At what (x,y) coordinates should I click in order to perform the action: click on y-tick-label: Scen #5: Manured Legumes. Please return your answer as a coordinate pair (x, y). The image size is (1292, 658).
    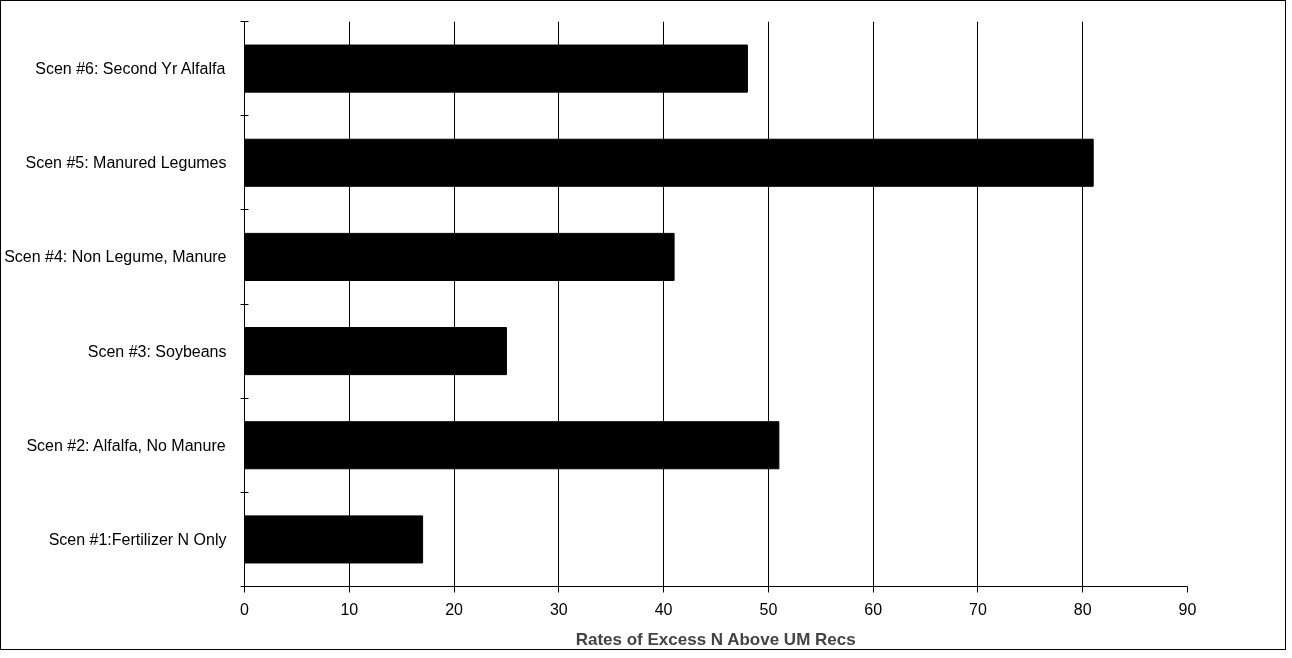
    Looking at the image, I should click on (126, 163).